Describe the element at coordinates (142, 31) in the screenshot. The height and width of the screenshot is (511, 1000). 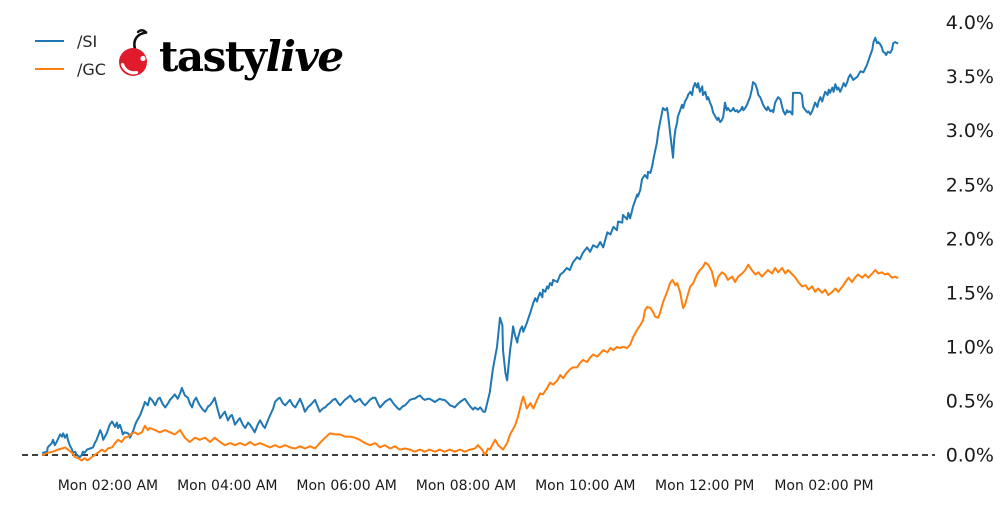
I see `cherry-stem-curl` at that location.